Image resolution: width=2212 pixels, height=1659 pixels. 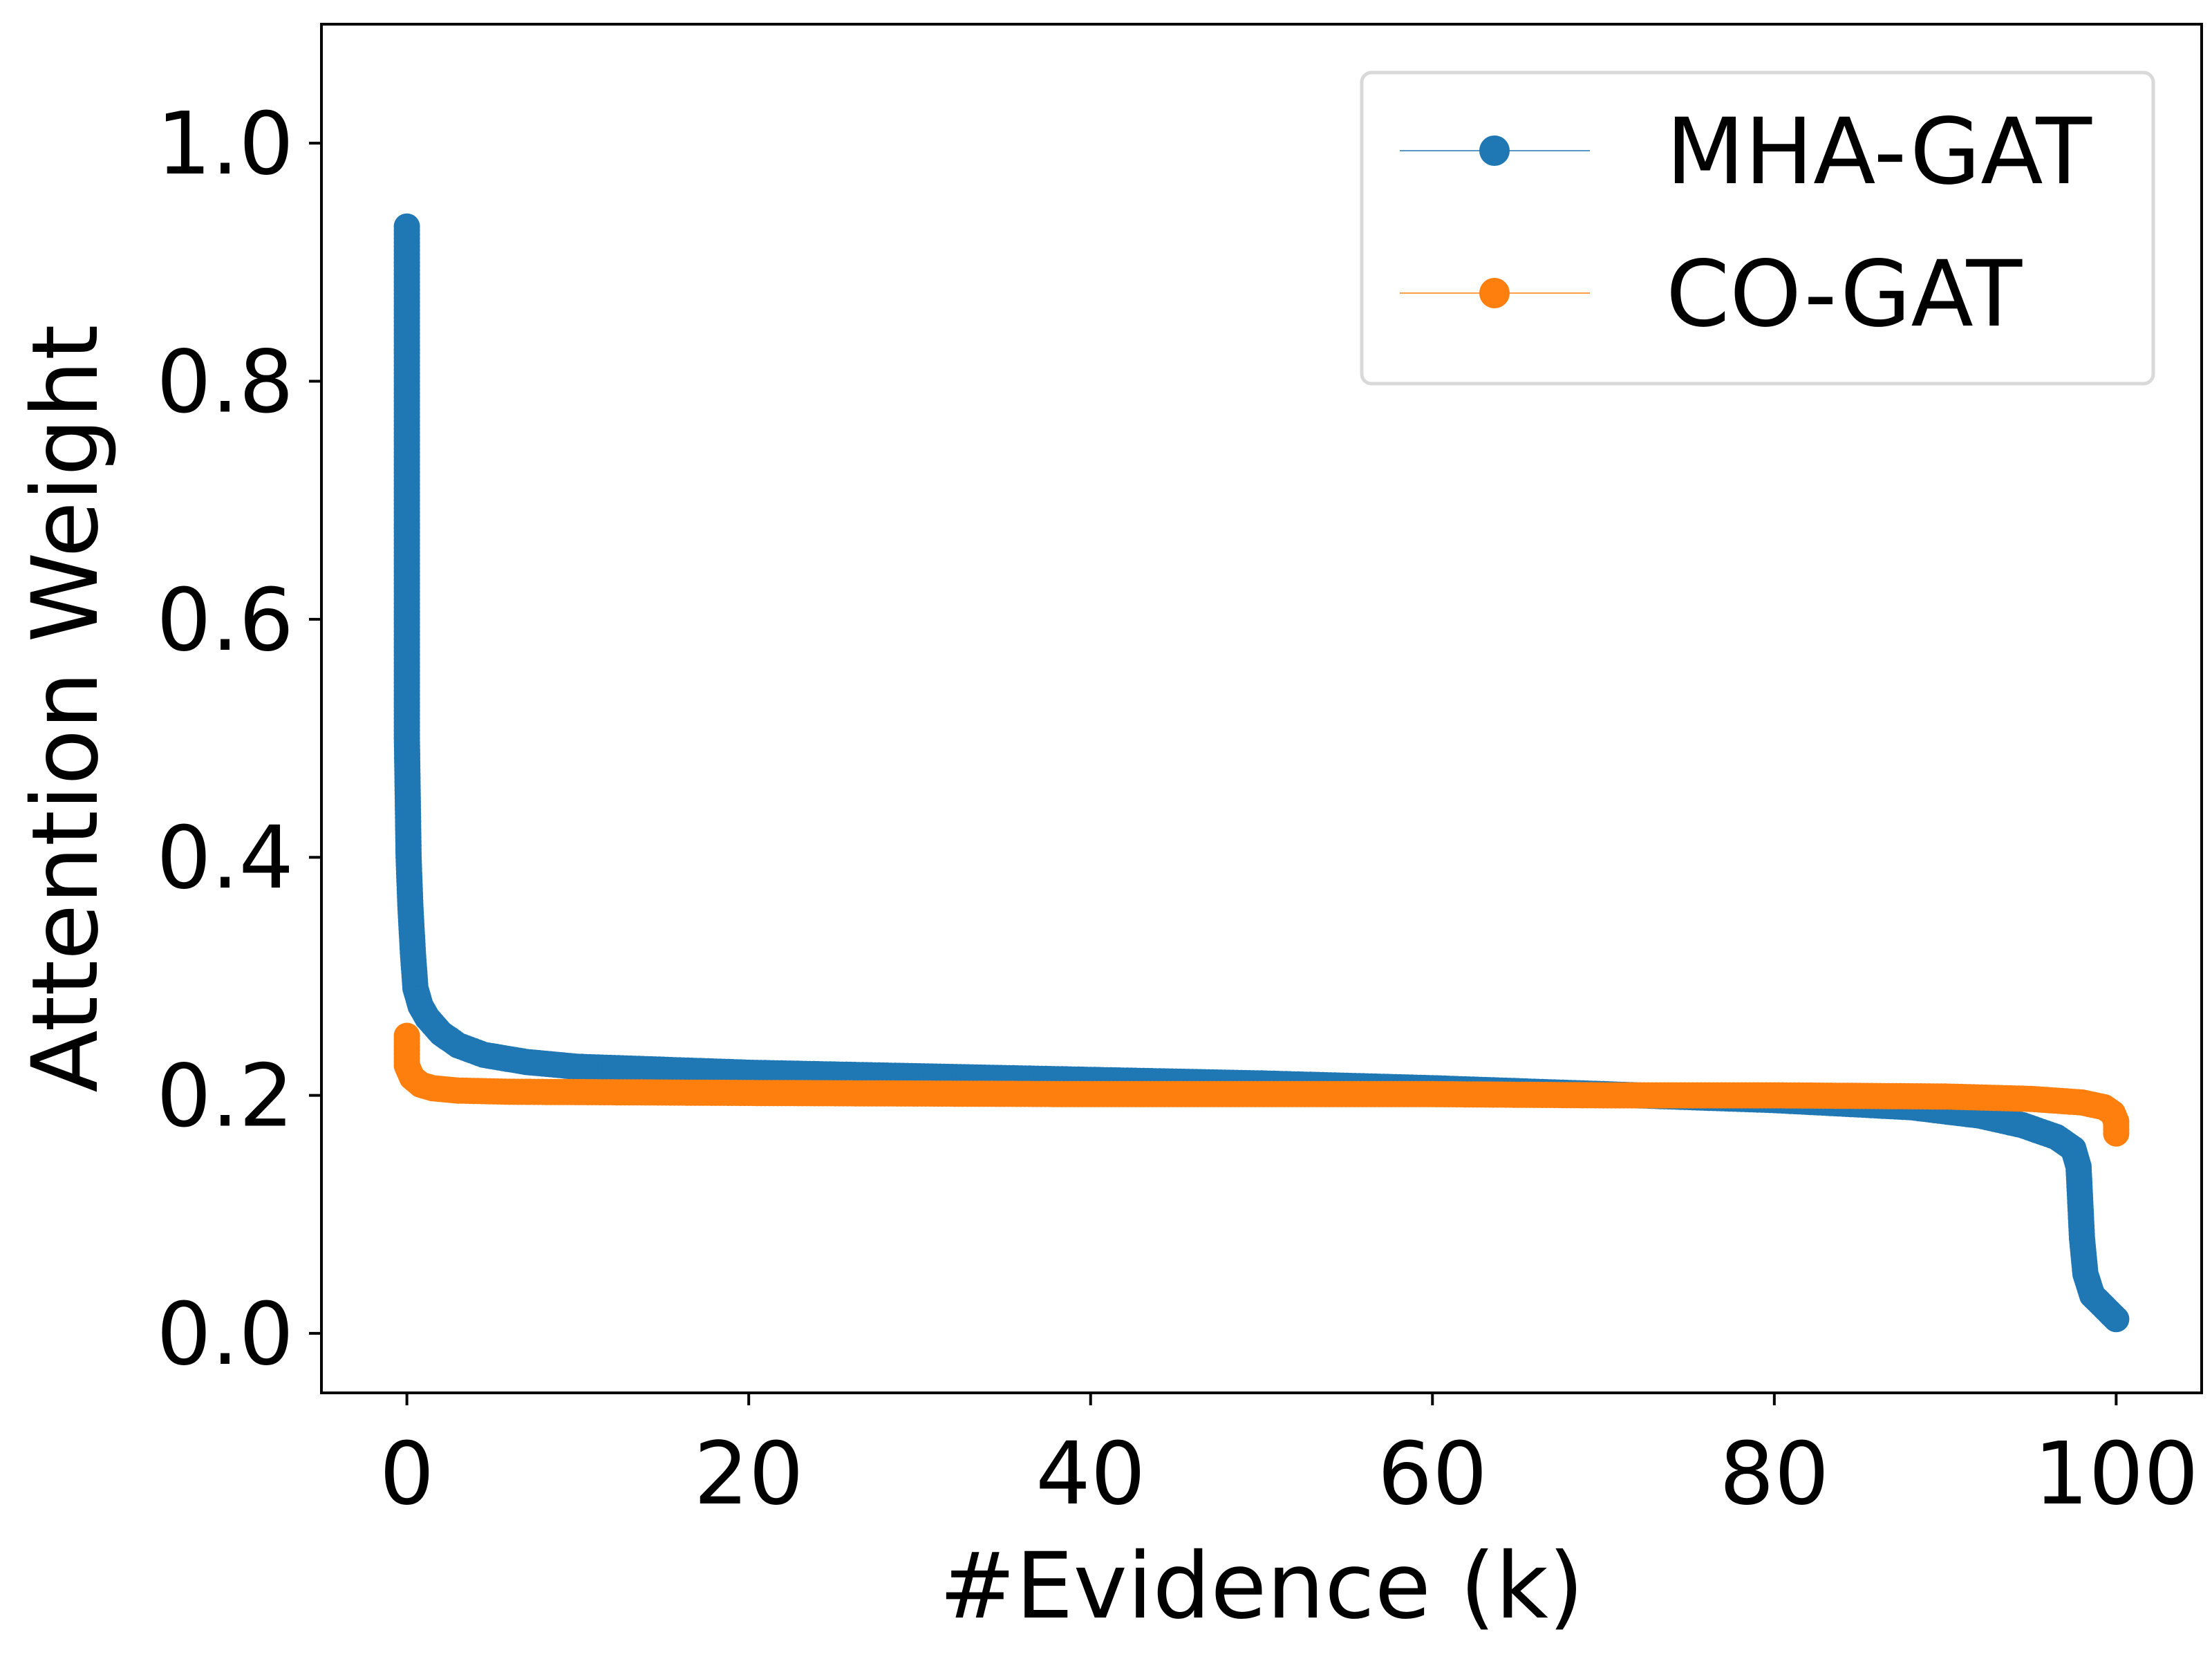 I want to click on x-axis-title: #Evidence (k), so click(x=1261, y=1586).